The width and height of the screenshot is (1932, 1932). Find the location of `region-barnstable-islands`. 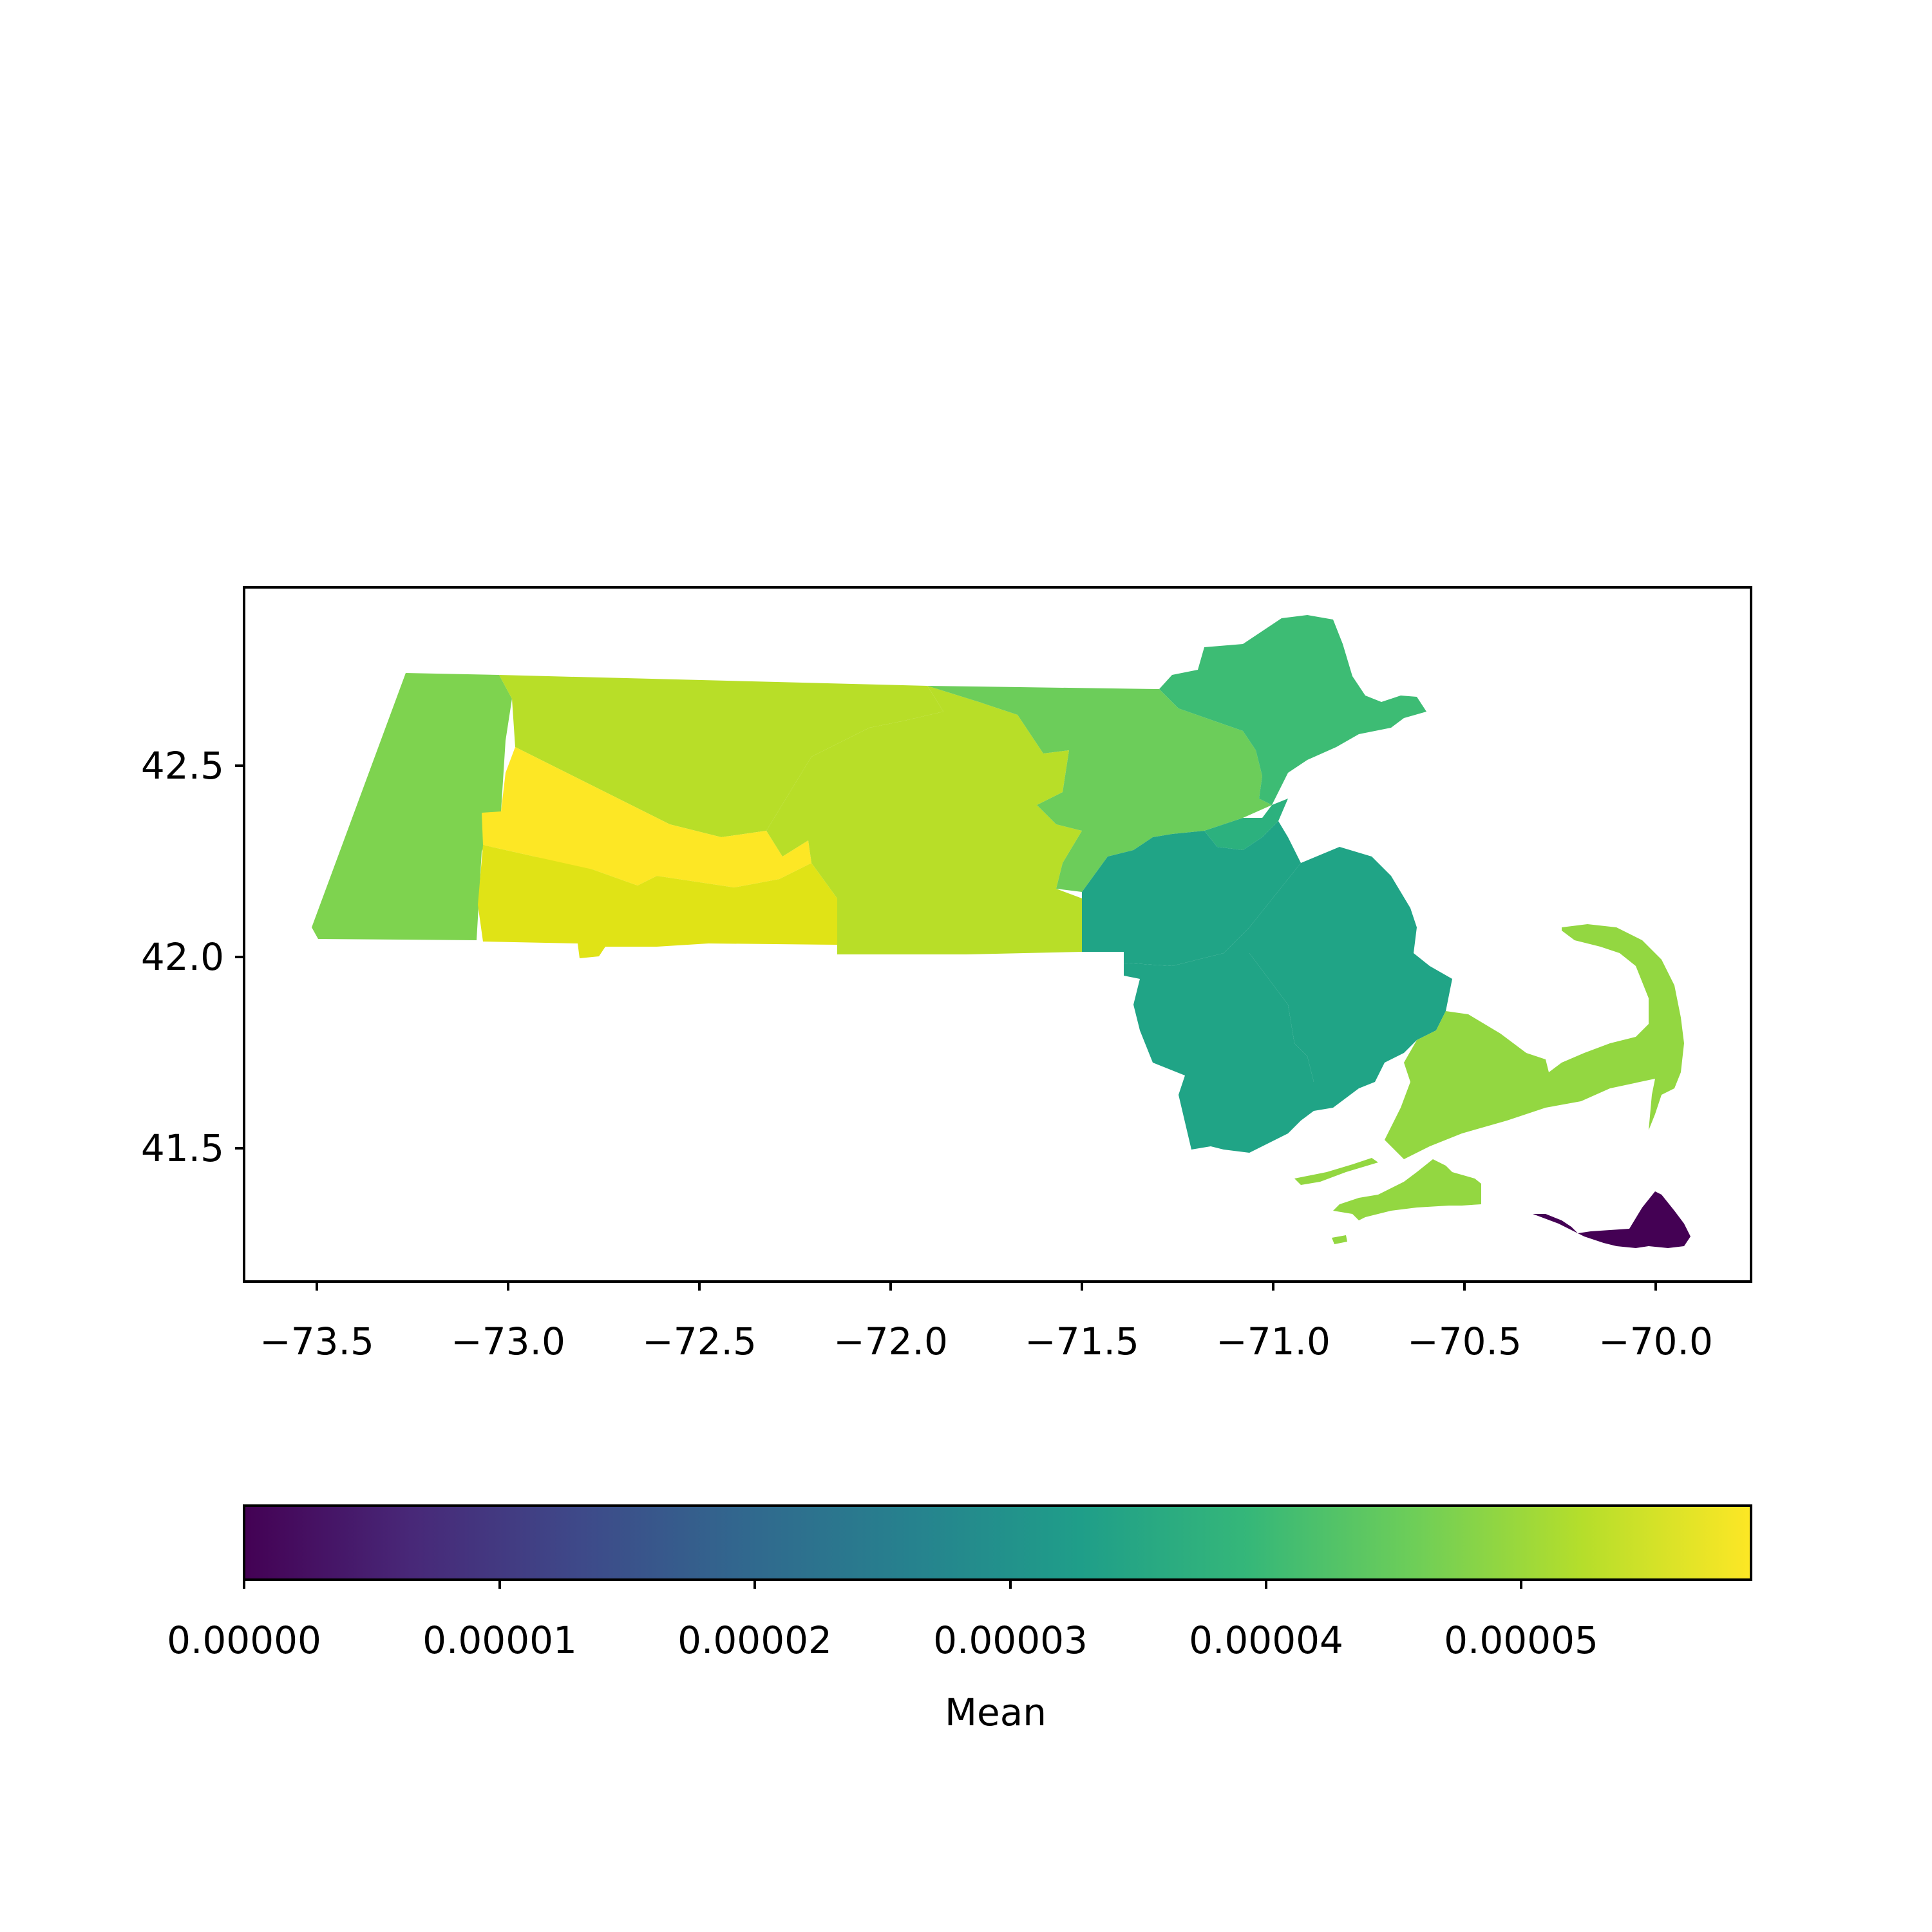

region-barnstable-islands is located at coordinates (1336, 1171).